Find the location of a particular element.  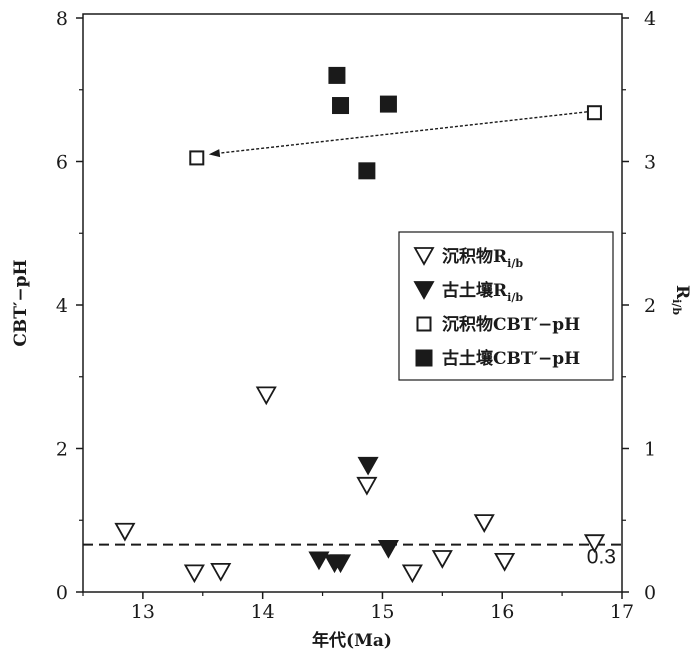

trend-arrow-head is located at coordinates (214, 153).